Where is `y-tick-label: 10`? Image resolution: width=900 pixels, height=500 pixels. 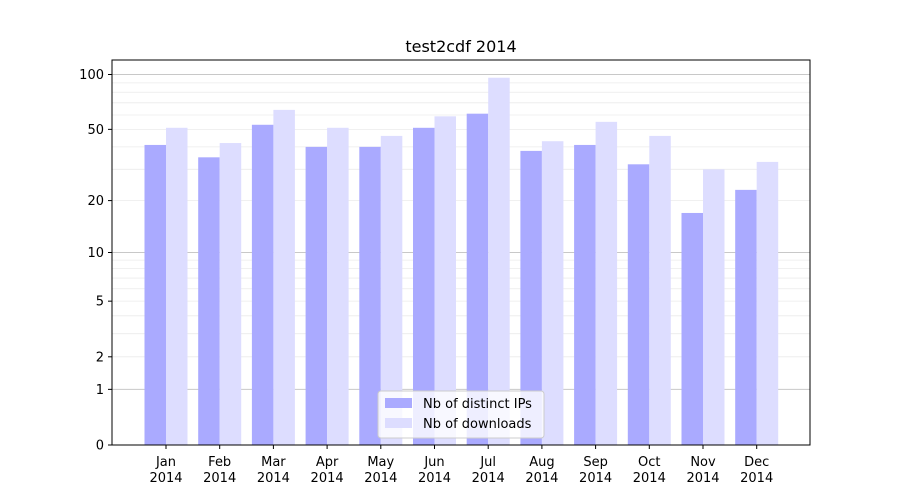 y-tick-label: 10 is located at coordinates (95, 253).